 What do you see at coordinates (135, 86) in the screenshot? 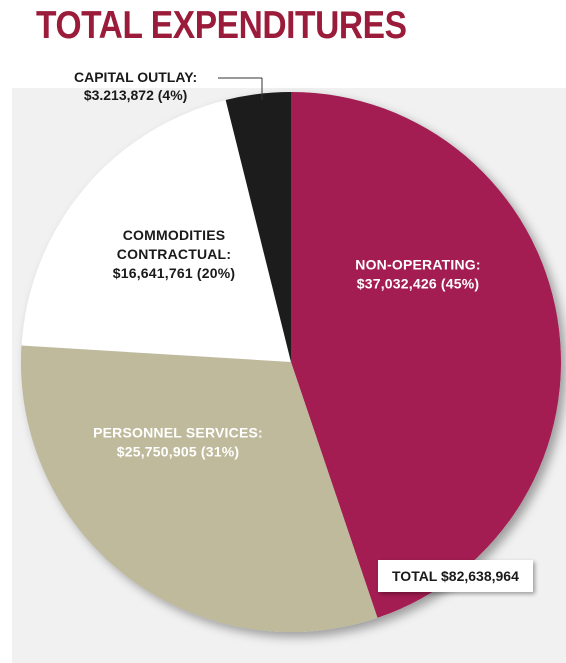
I see `capital-outlay-label: CAPITAL OUTLAY: $3.213,872 (4%)` at bounding box center [135, 86].